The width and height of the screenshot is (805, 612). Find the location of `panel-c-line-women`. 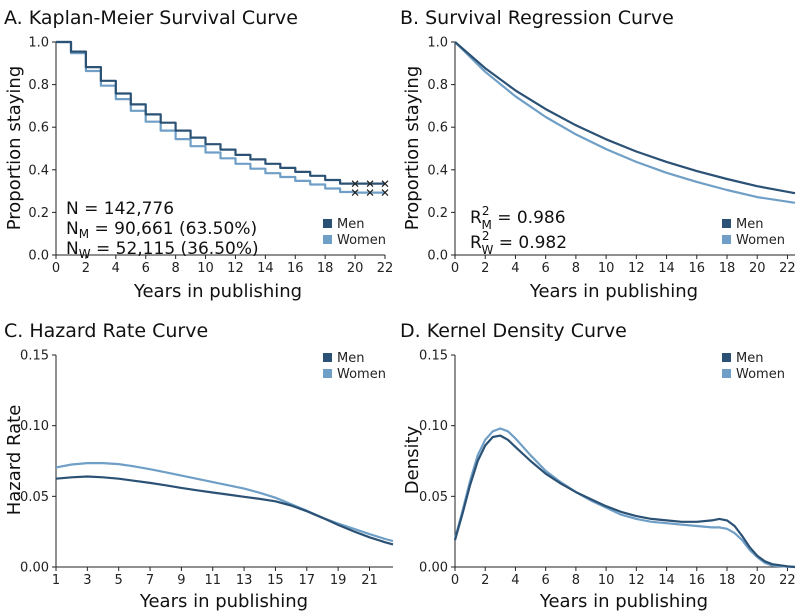

panel-c-line-women is located at coordinates (224, 502).